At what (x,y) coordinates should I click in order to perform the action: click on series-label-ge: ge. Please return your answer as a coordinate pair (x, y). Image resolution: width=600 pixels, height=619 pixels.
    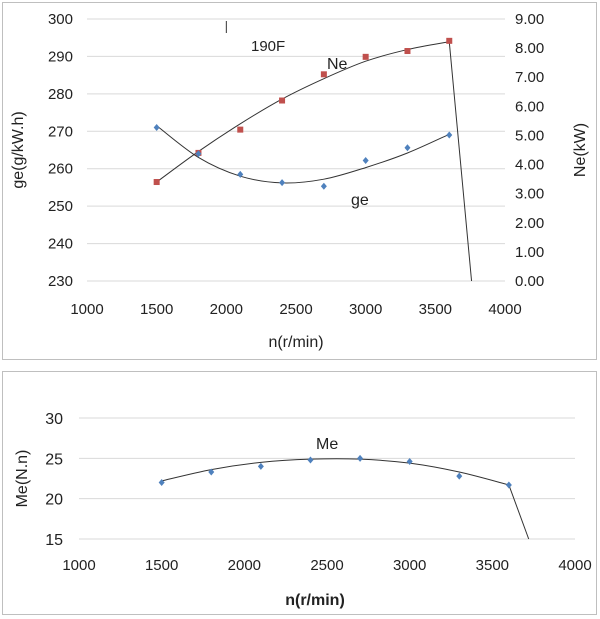
    Looking at the image, I should click on (360, 200).